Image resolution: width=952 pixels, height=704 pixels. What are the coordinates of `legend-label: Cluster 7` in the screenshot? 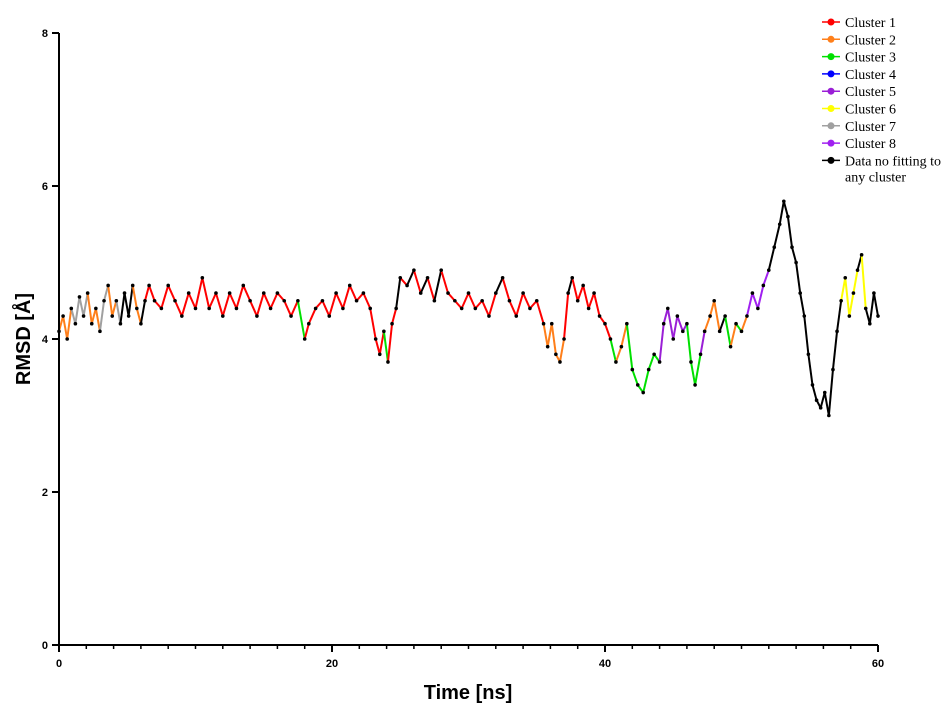 It's located at (870, 127).